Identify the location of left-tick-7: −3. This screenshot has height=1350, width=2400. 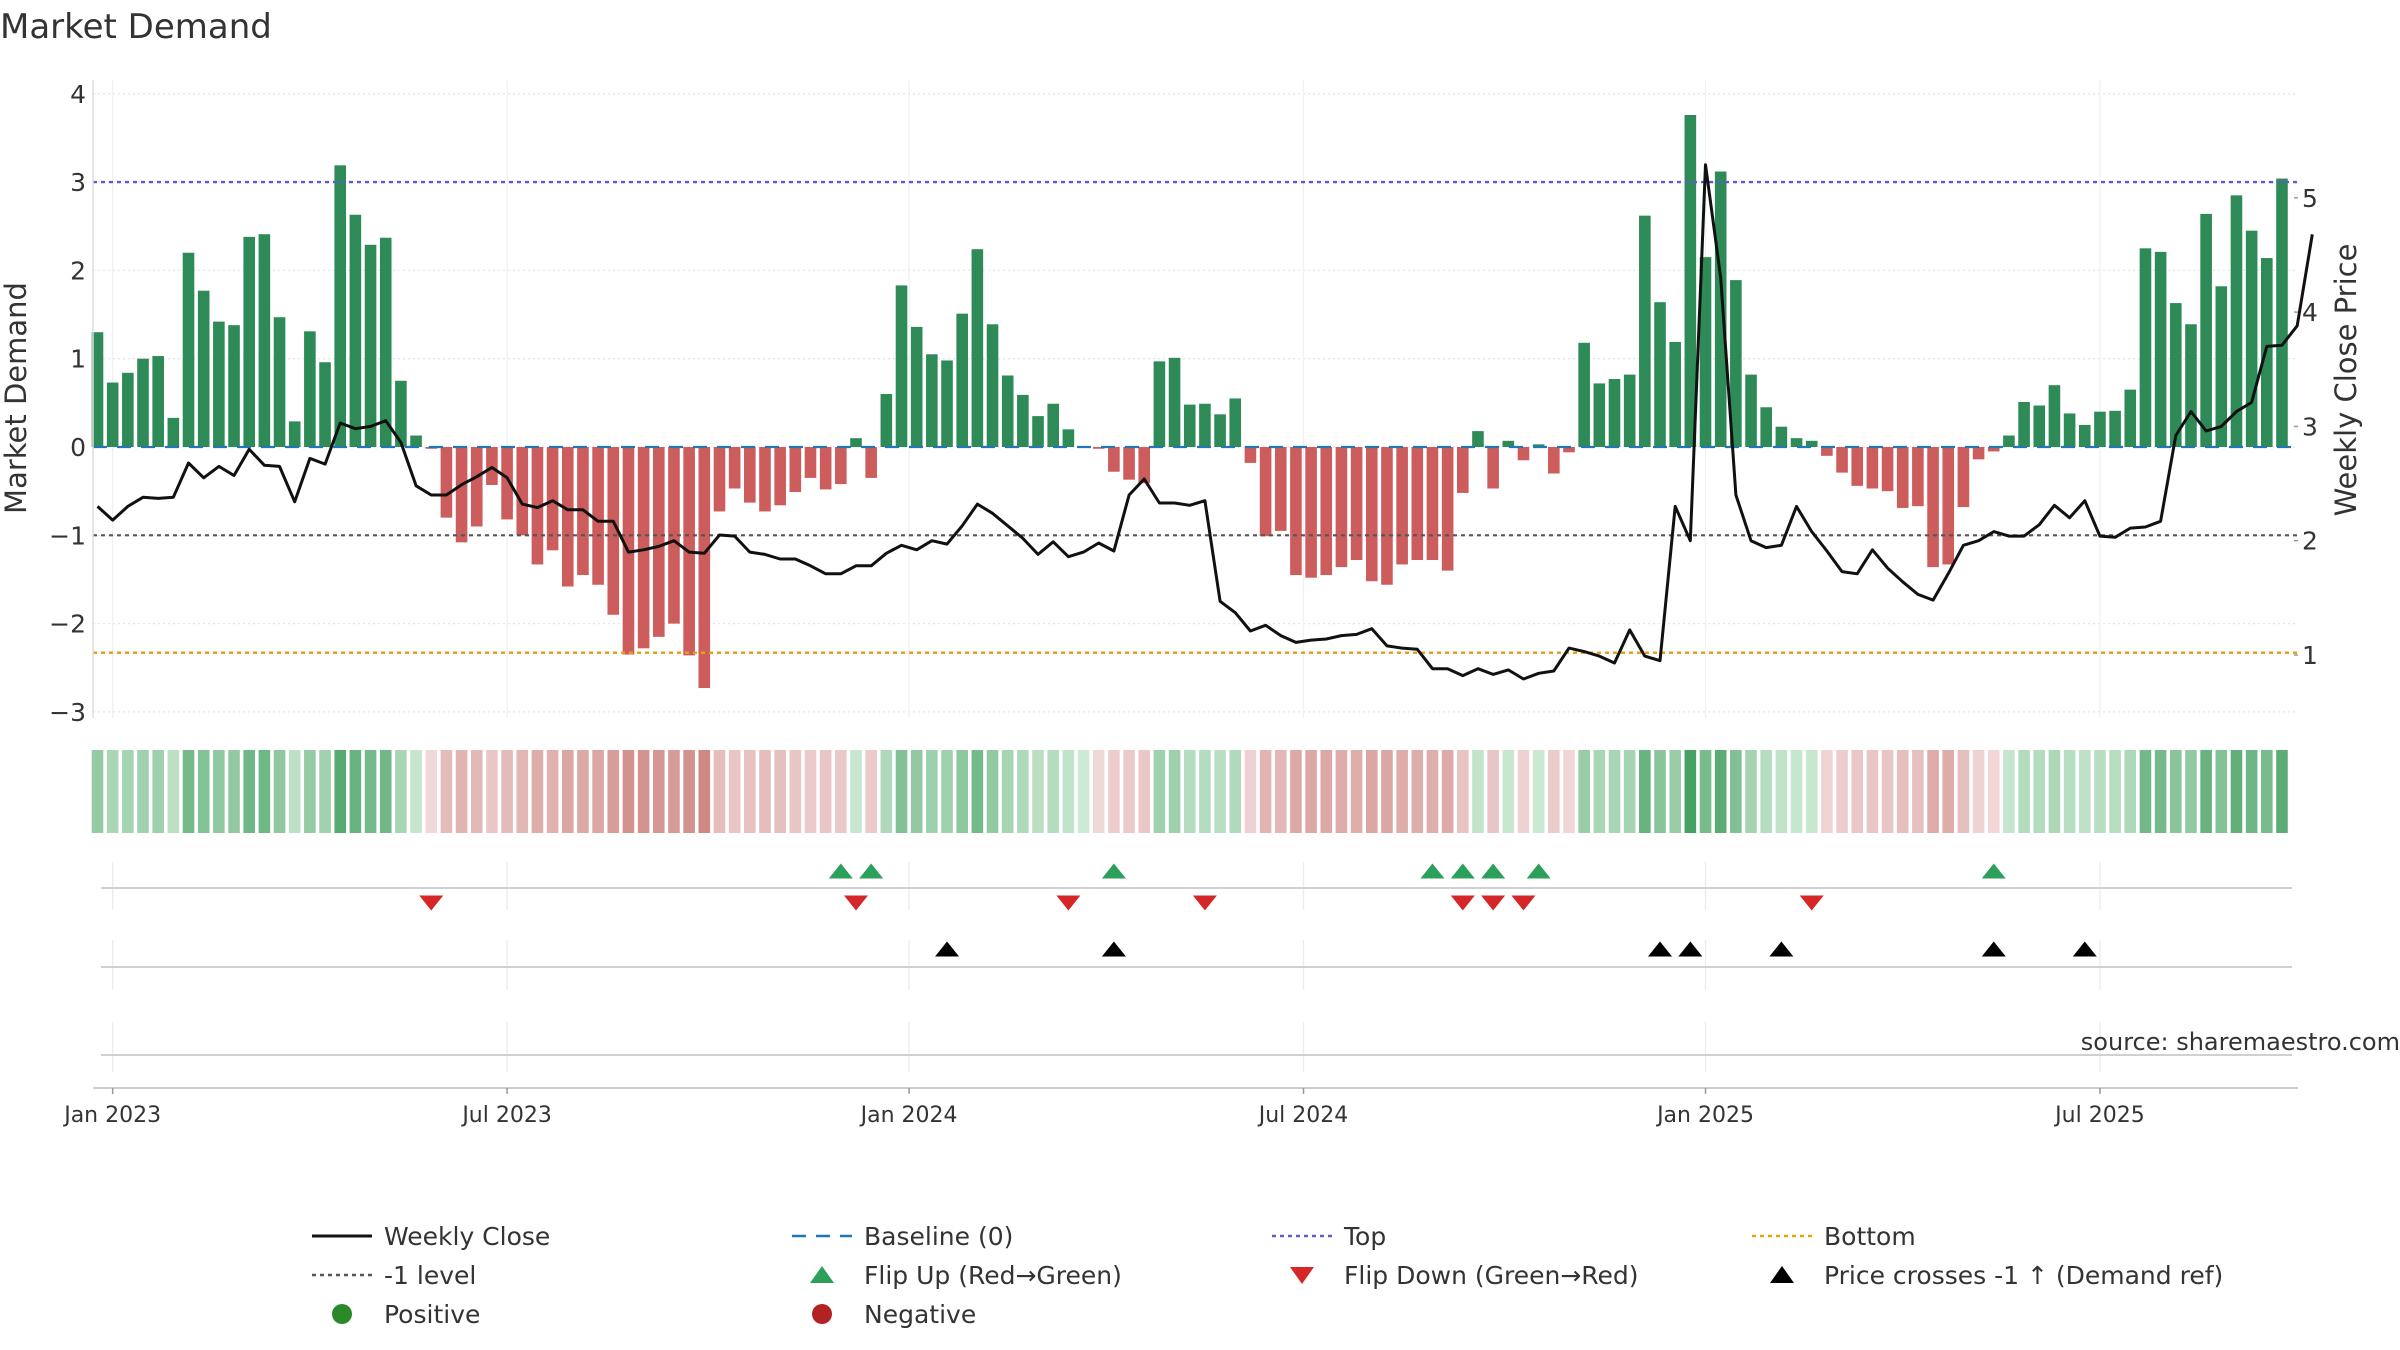
(67, 712).